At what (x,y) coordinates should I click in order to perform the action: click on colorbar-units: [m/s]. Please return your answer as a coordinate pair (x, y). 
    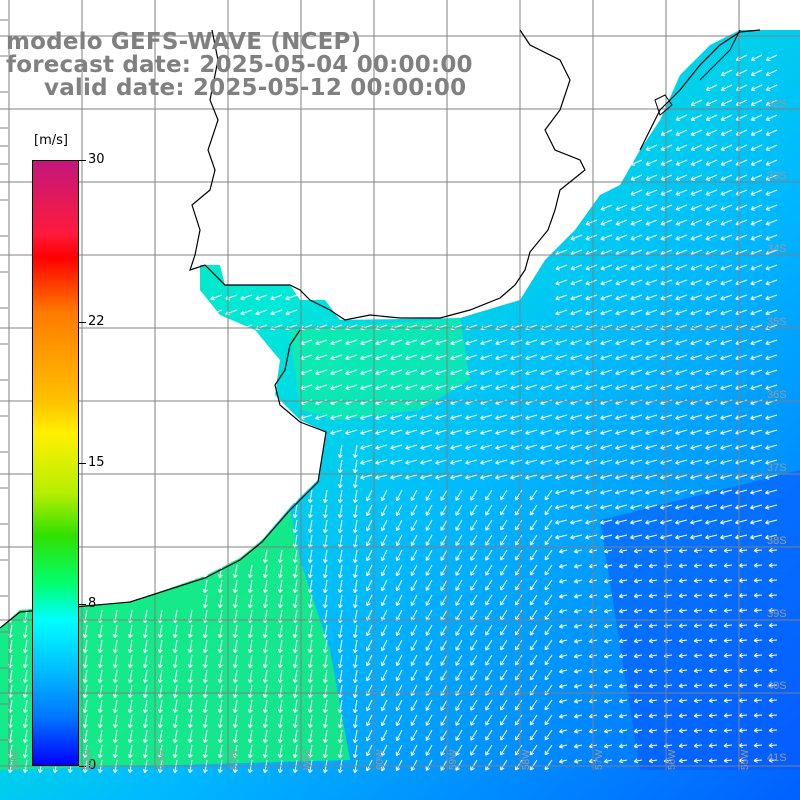
    Looking at the image, I should click on (51, 140).